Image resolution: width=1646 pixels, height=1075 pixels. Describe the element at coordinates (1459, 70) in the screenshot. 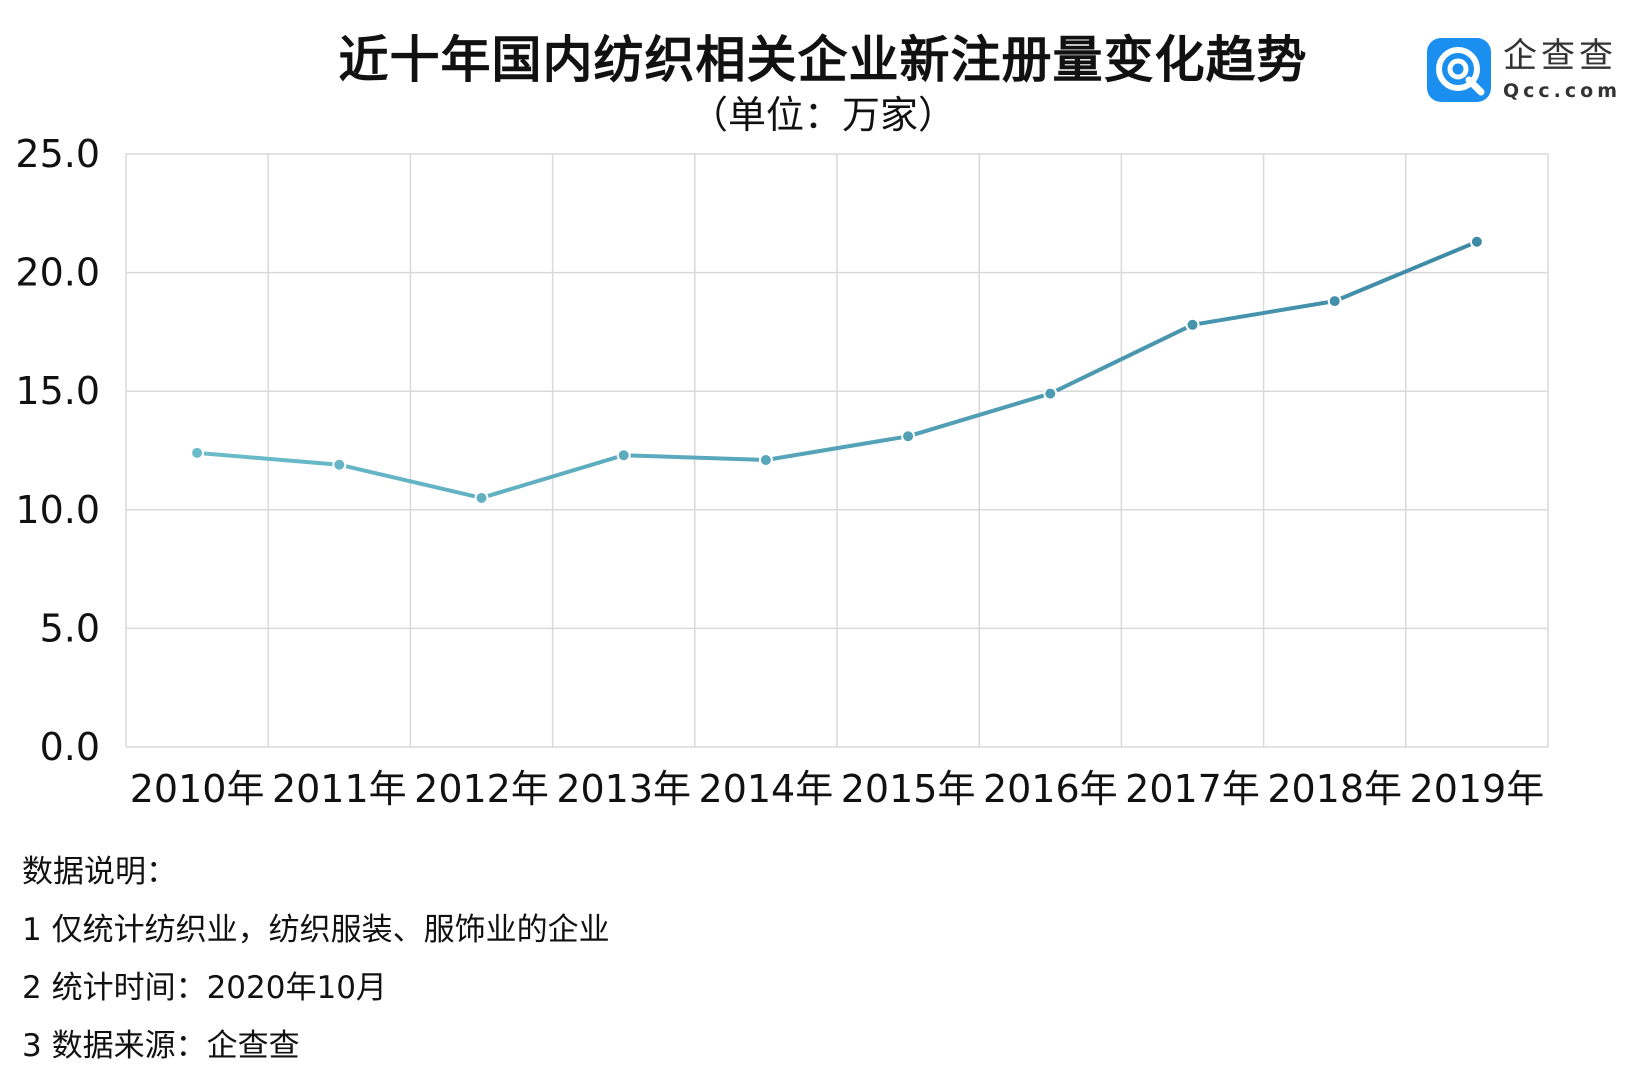

I see `qcc-logo-icon` at that location.